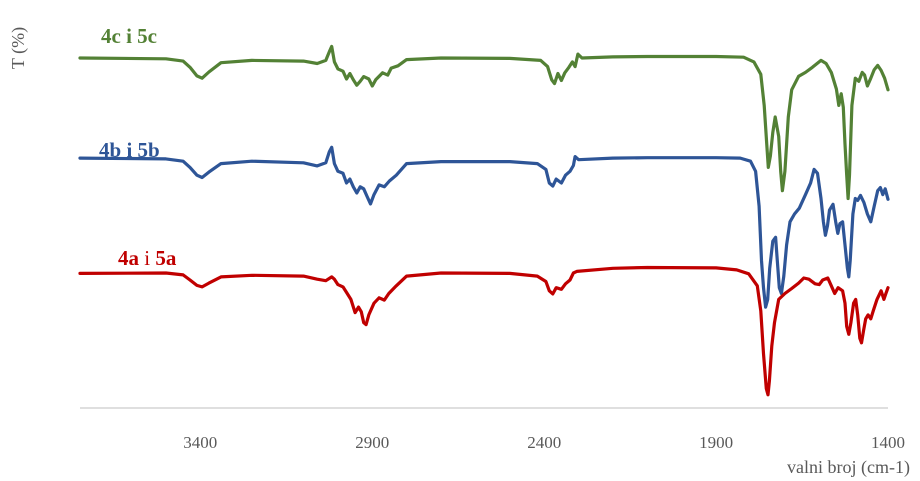 The width and height of the screenshot is (920, 481). What do you see at coordinates (716, 442) in the screenshot?
I see `x-tick-label: 1900` at bounding box center [716, 442].